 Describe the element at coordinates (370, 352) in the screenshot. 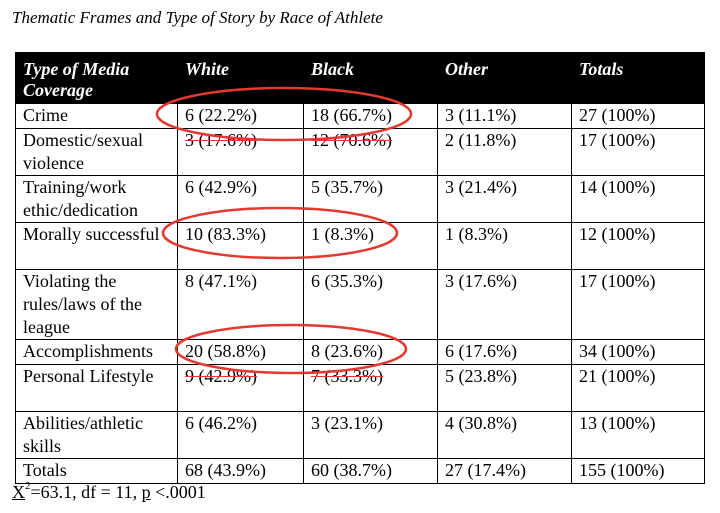

I see `table-cell: 8 (23.6%)` at that location.